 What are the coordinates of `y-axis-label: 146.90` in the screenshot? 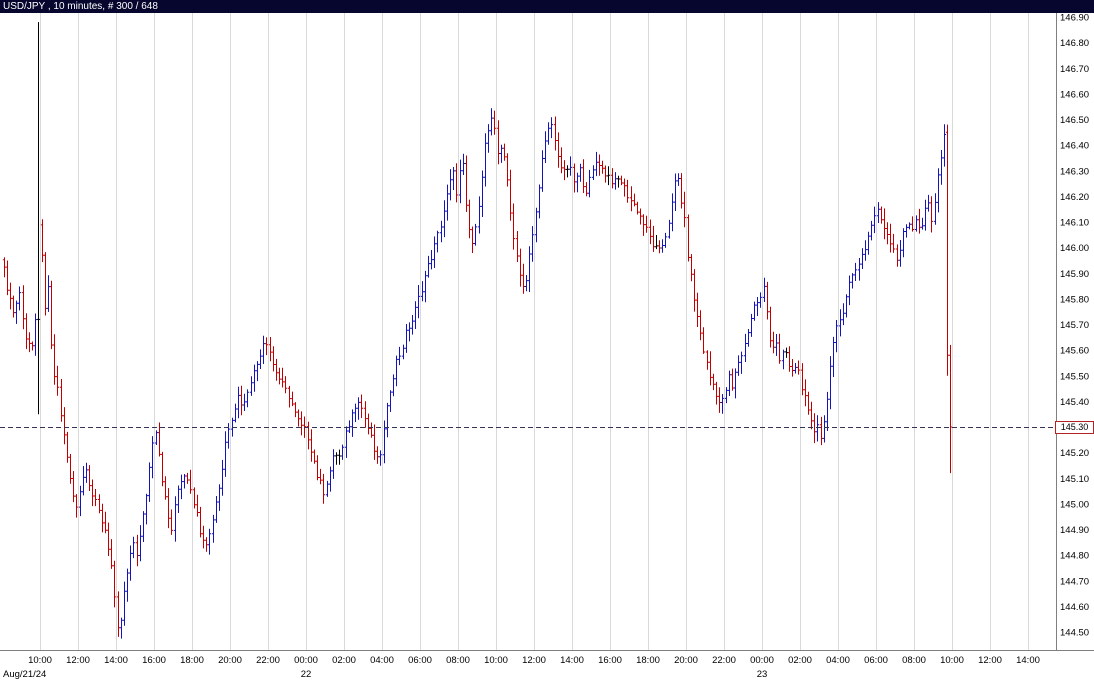 It's located at (1074, 18).